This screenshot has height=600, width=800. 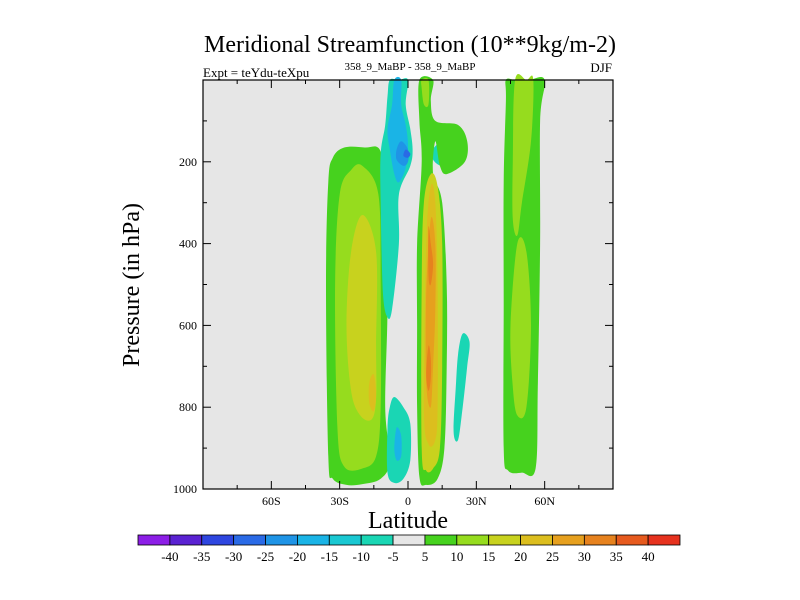 What do you see at coordinates (429, 368) in the screenshot?
I see `equatorial-positive-cell-max2` at bounding box center [429, 368].